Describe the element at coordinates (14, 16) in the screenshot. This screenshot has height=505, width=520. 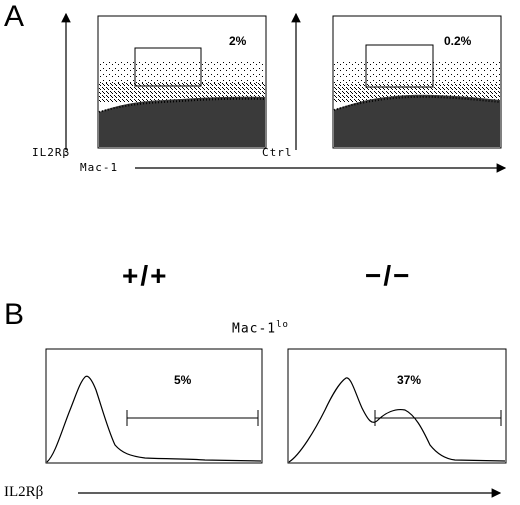
I see `panel-a-letter: A` at that location.